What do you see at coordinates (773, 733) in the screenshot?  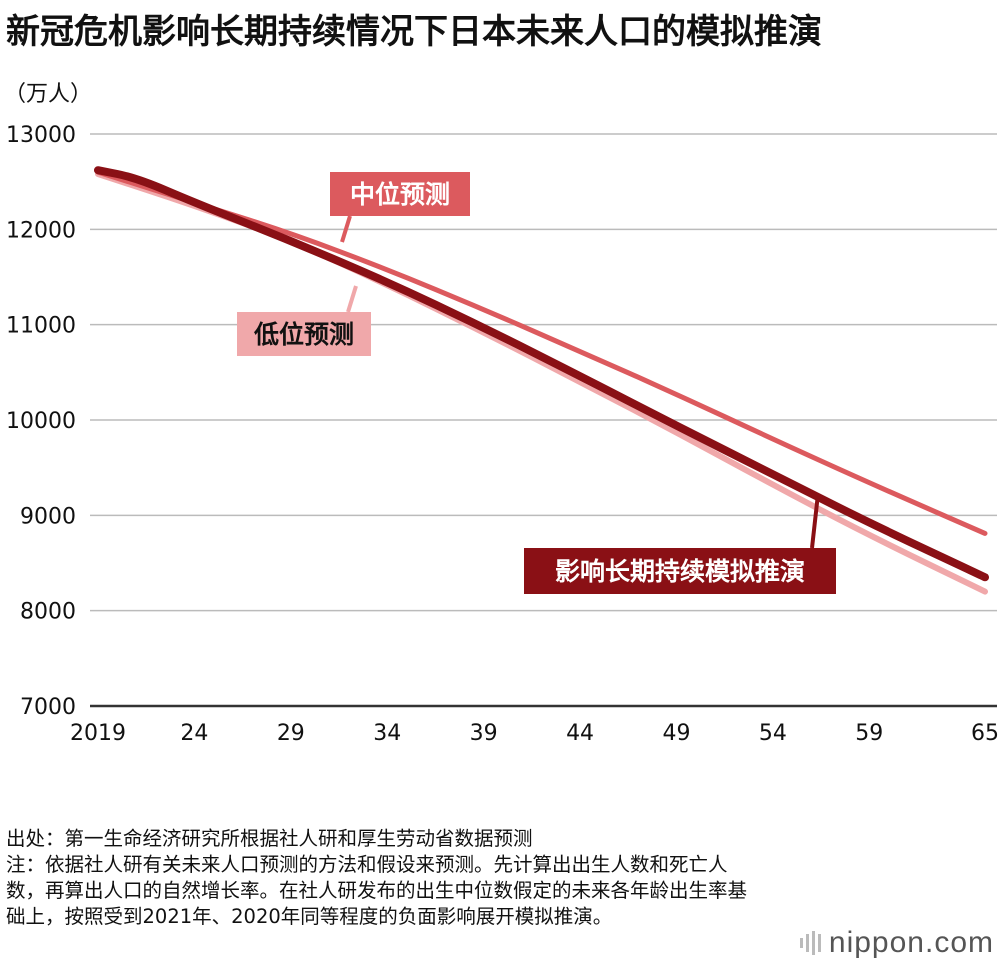 I see `x-tick-label: 54` at bounding box center [773, 733].